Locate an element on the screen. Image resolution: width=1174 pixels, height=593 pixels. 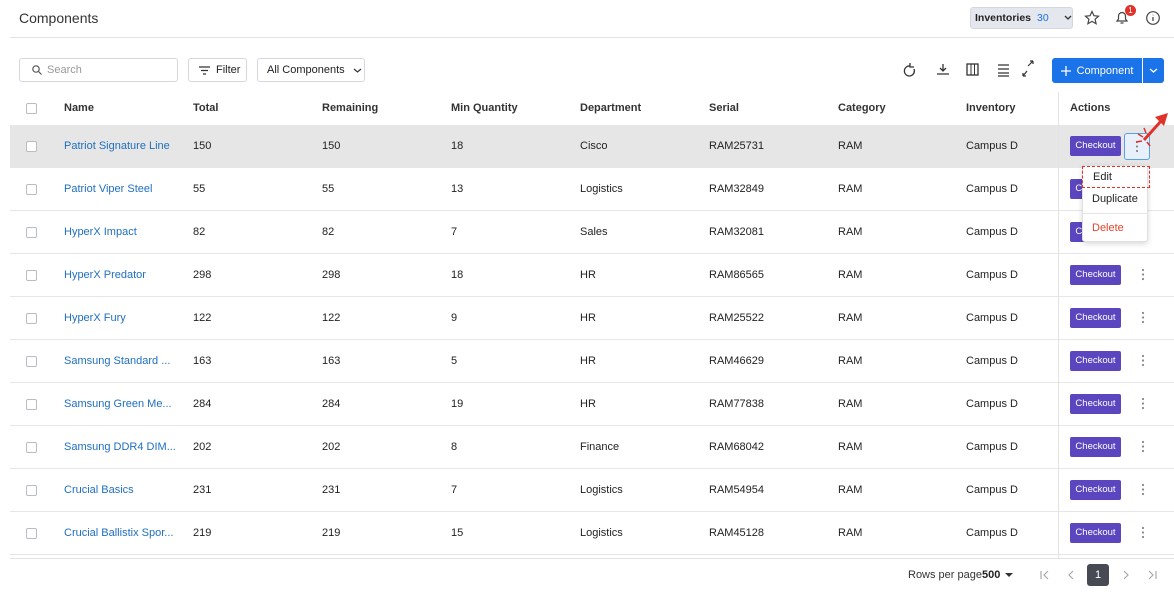
add-menu-toggle is located at coordinates (1153, 70).